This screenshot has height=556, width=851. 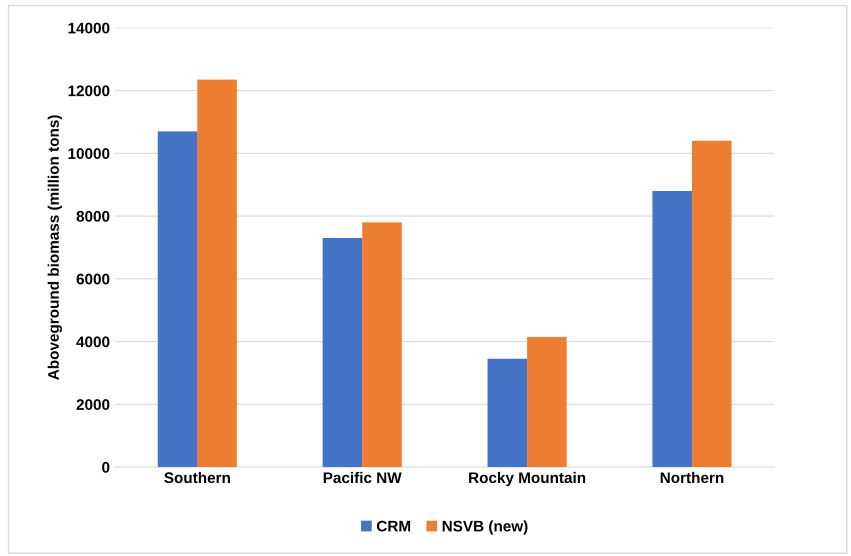 I want to click on x-tick-label: Northern, so click(x=692, y=478).